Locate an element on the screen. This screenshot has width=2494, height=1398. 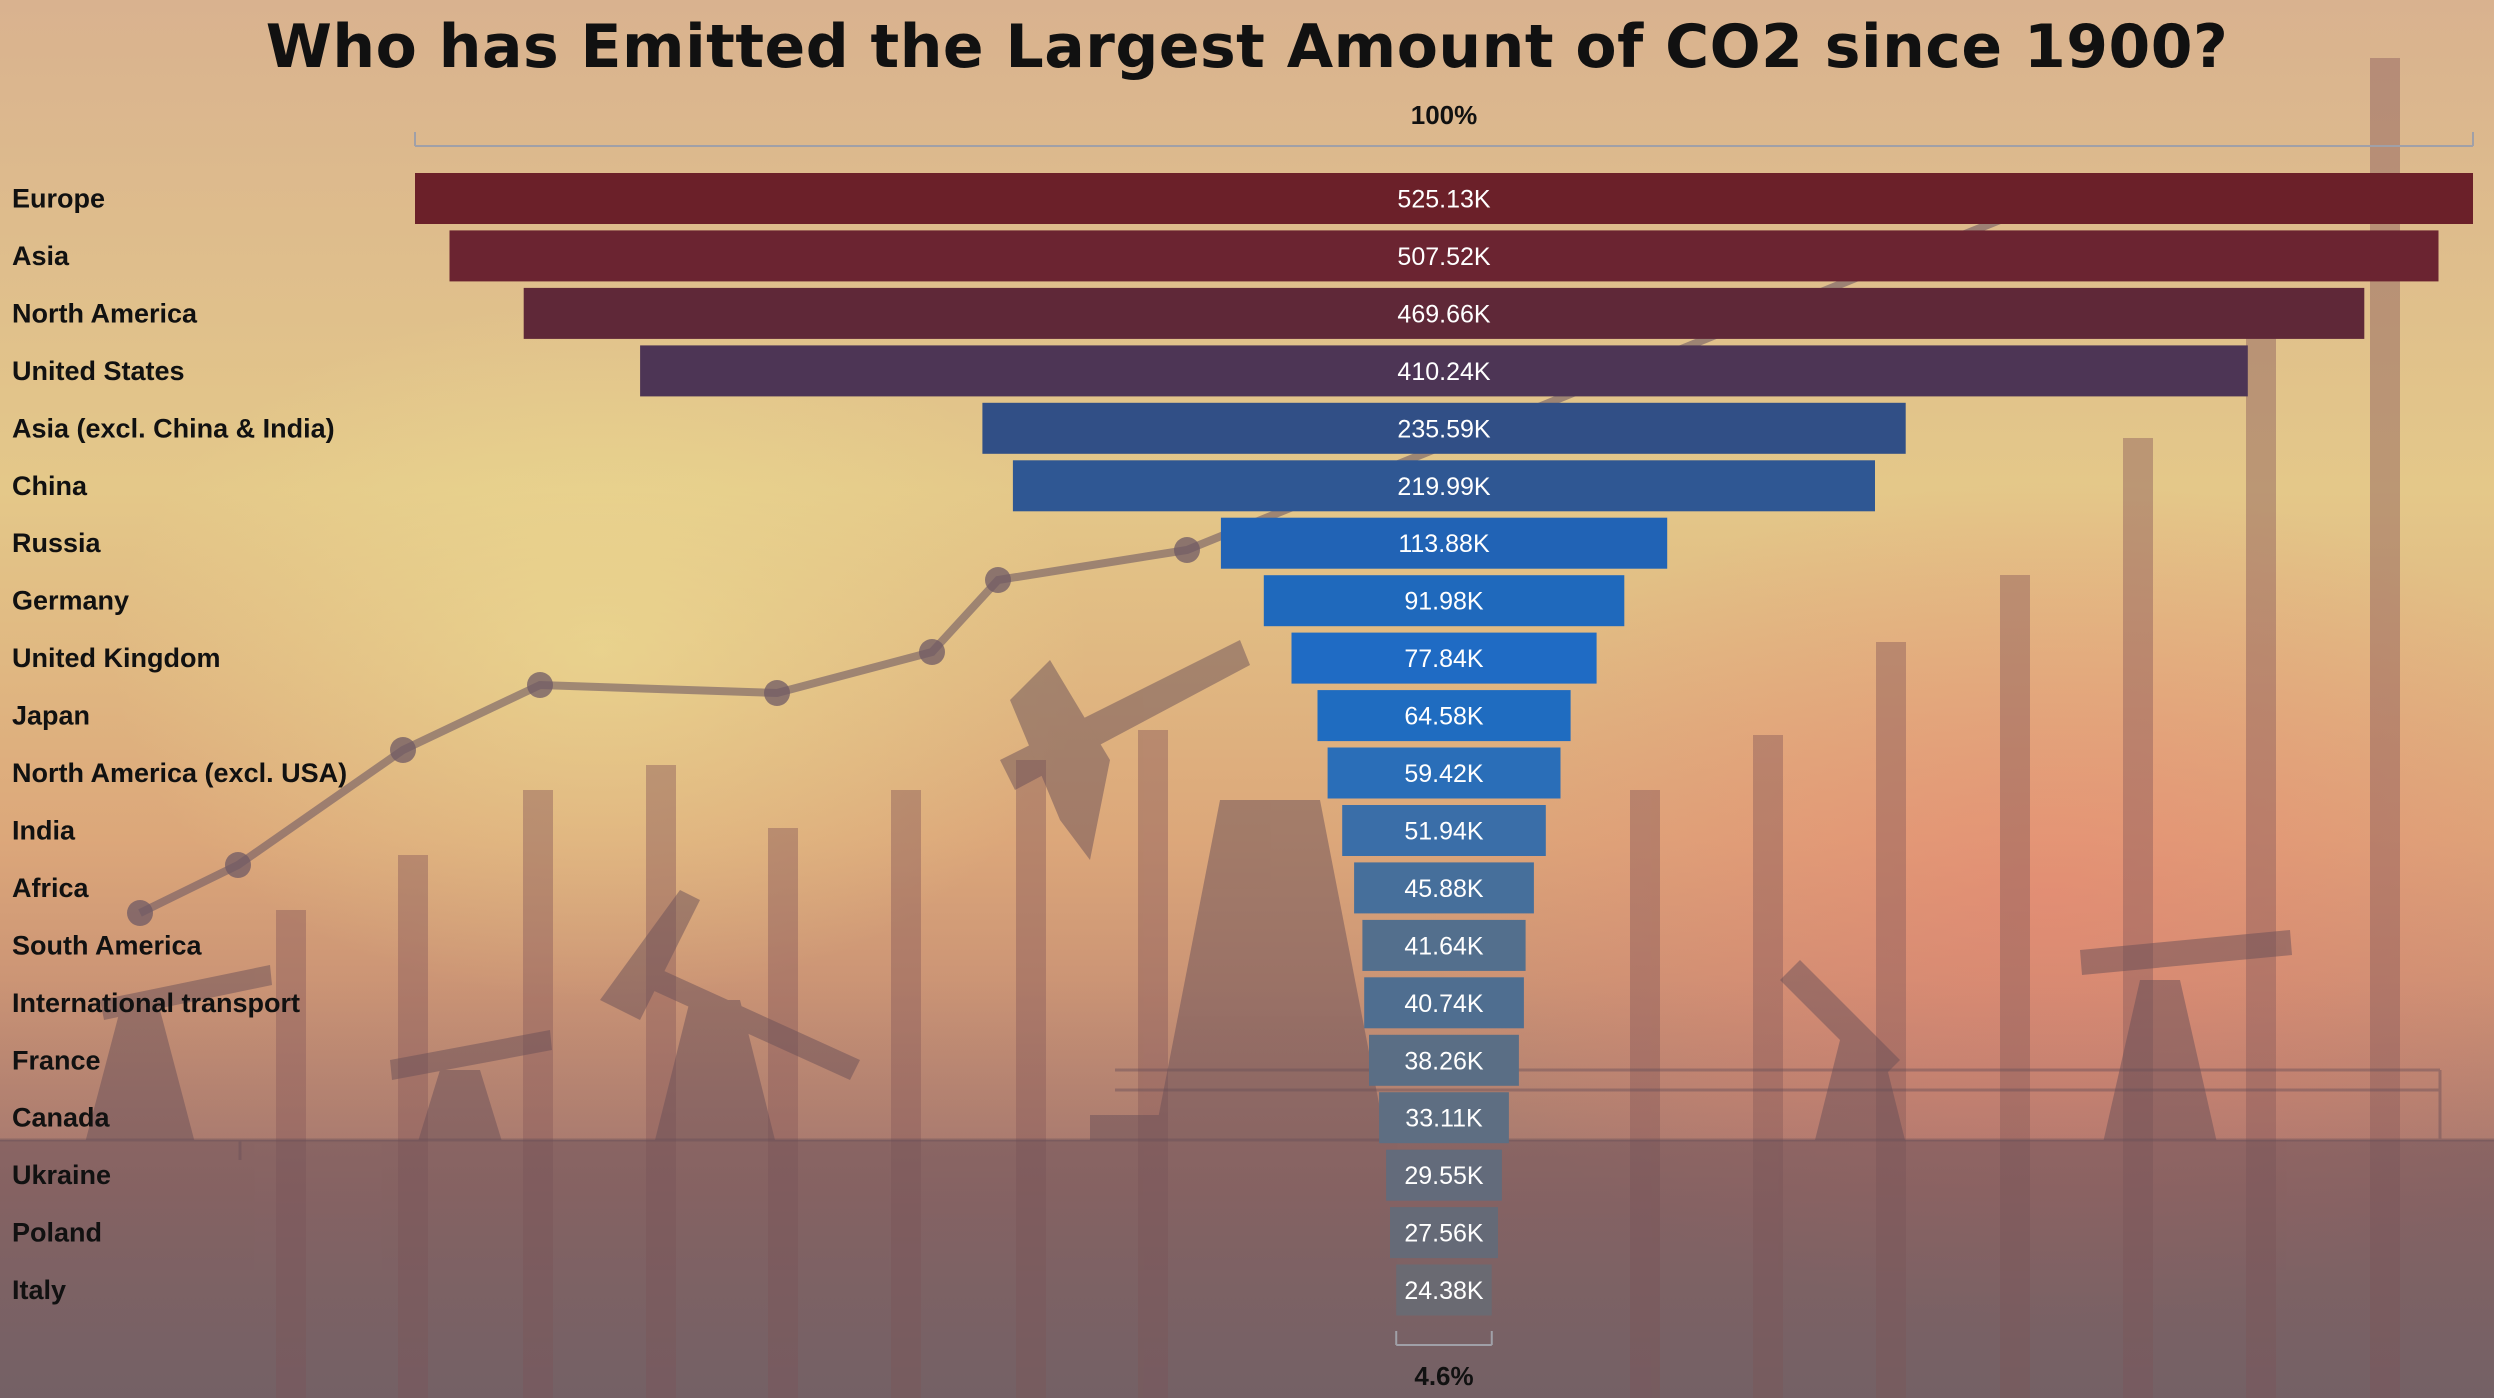
bottom-scale-bracket is located at coordinates (1444, 1338).